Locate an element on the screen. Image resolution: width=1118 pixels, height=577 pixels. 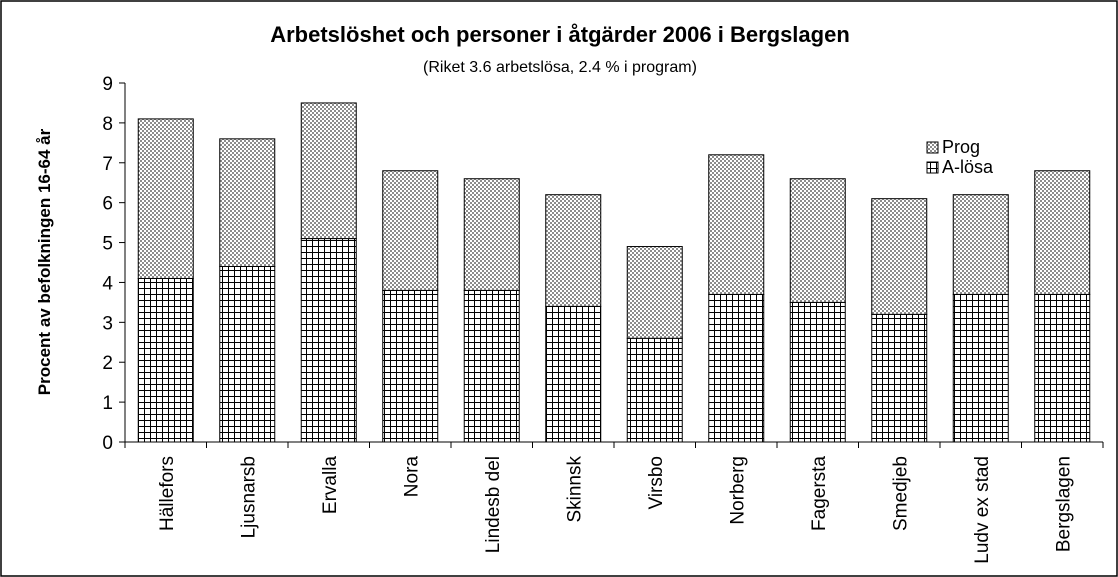
x-tick-label: Bergslagen is located at coordinates (1063, 504).